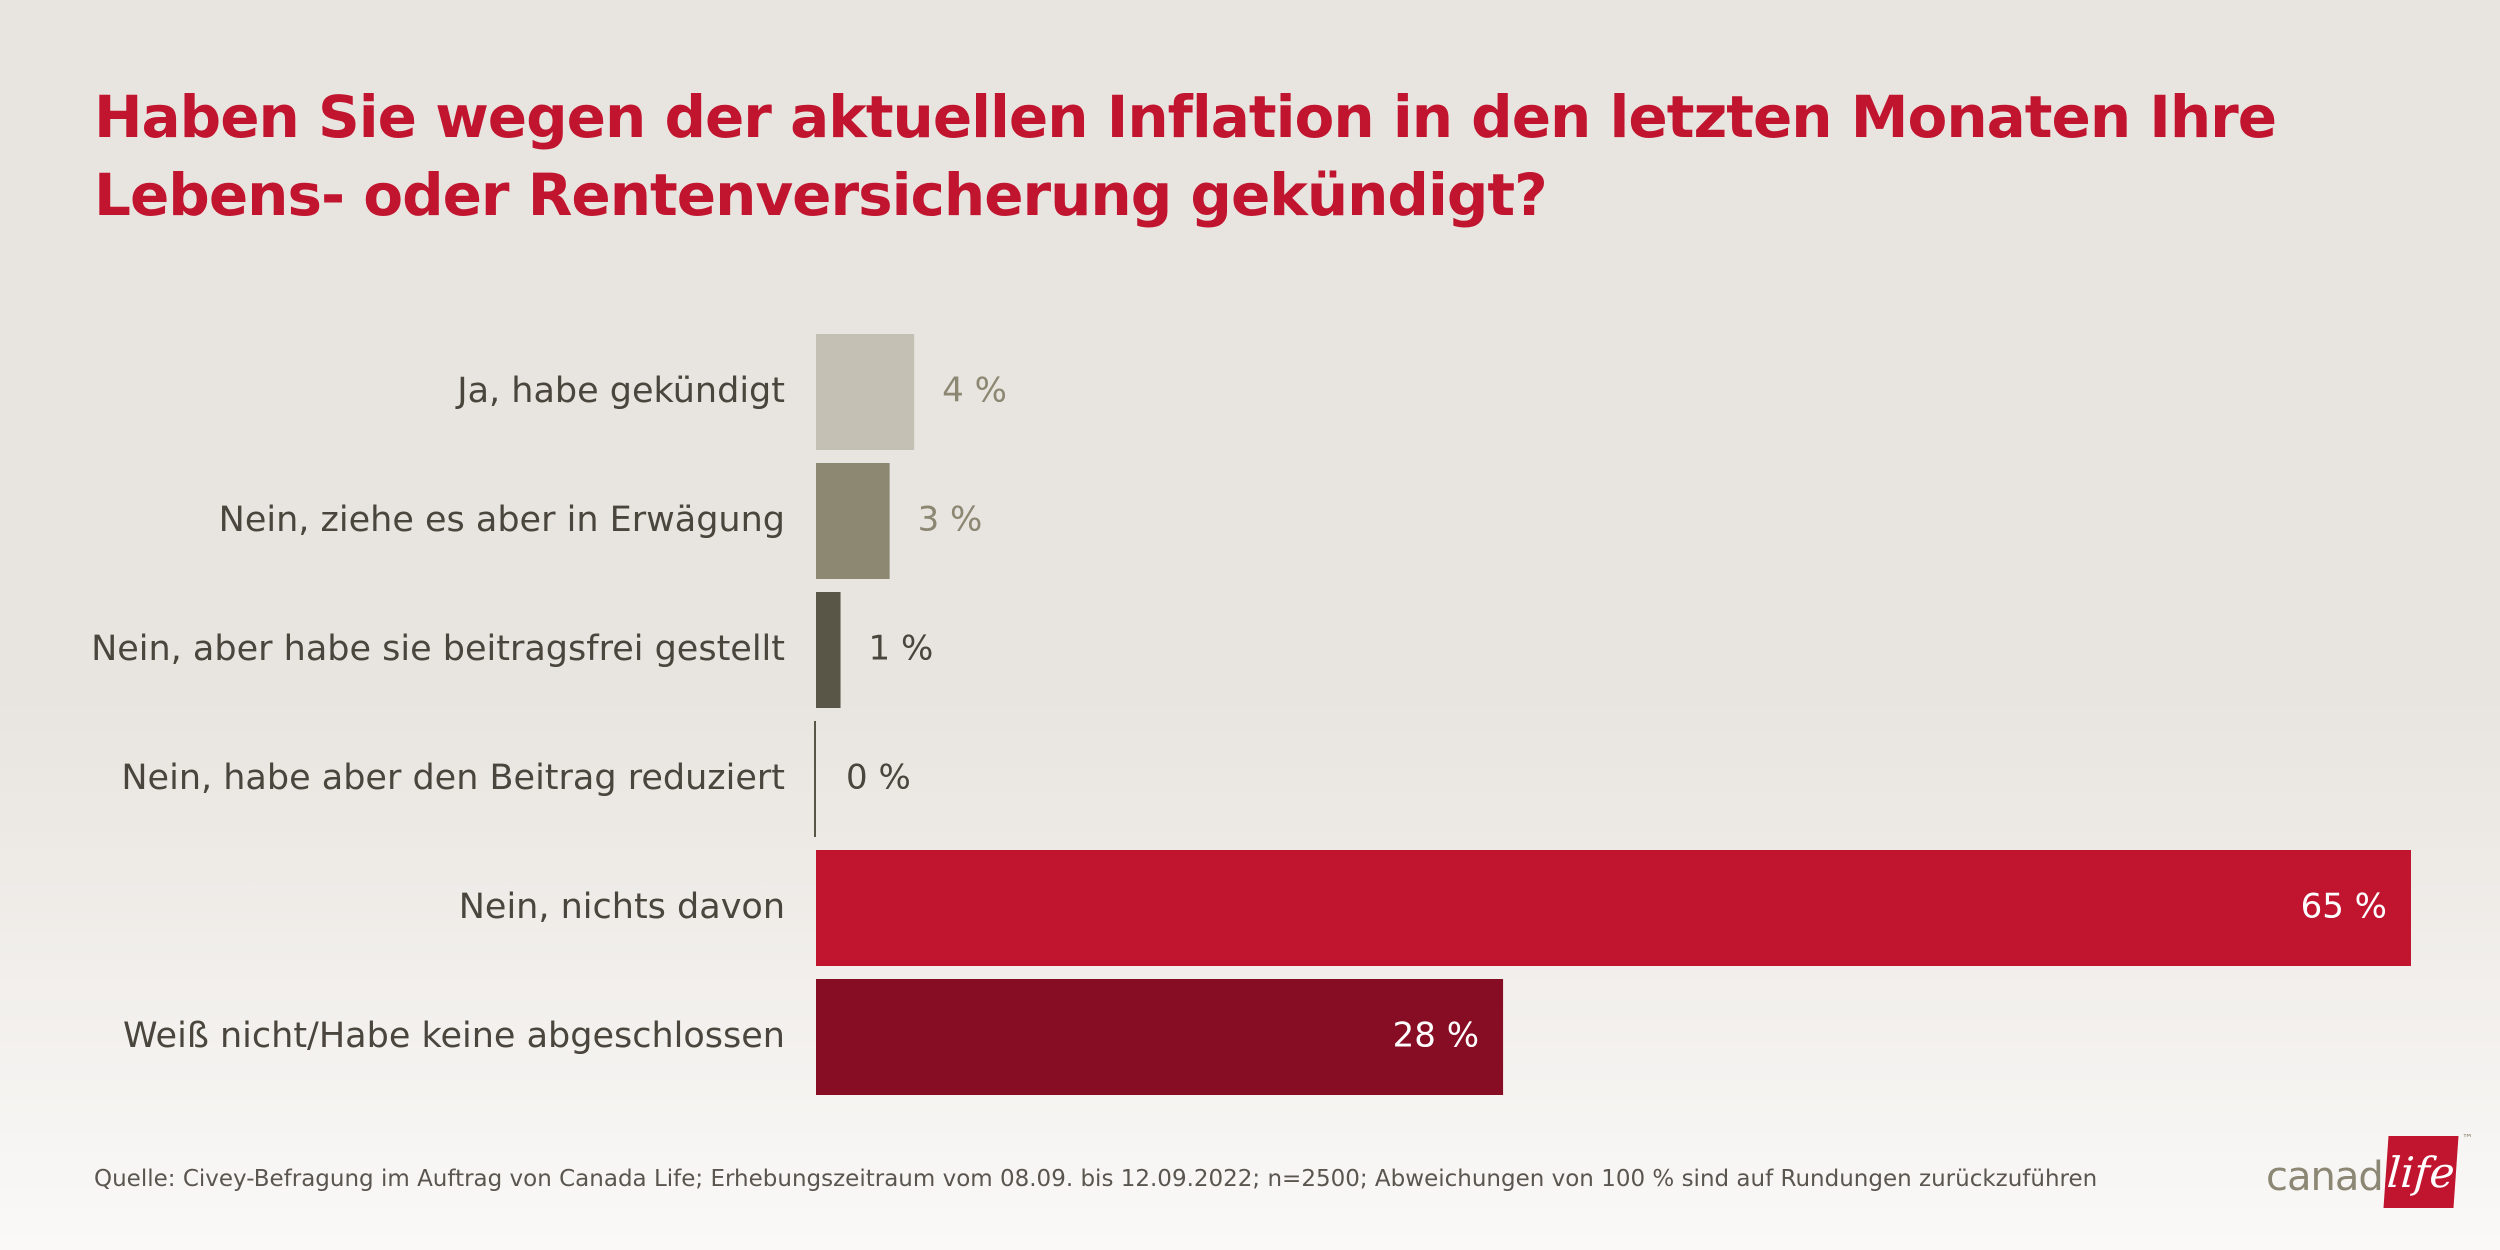 This screenshot has width=2500, height=1250. What do you see at coordinates (2371, 1172) in the screenshot?
I see `canada-life-logo: canada life ™` at bounding box center [2371, 1172].